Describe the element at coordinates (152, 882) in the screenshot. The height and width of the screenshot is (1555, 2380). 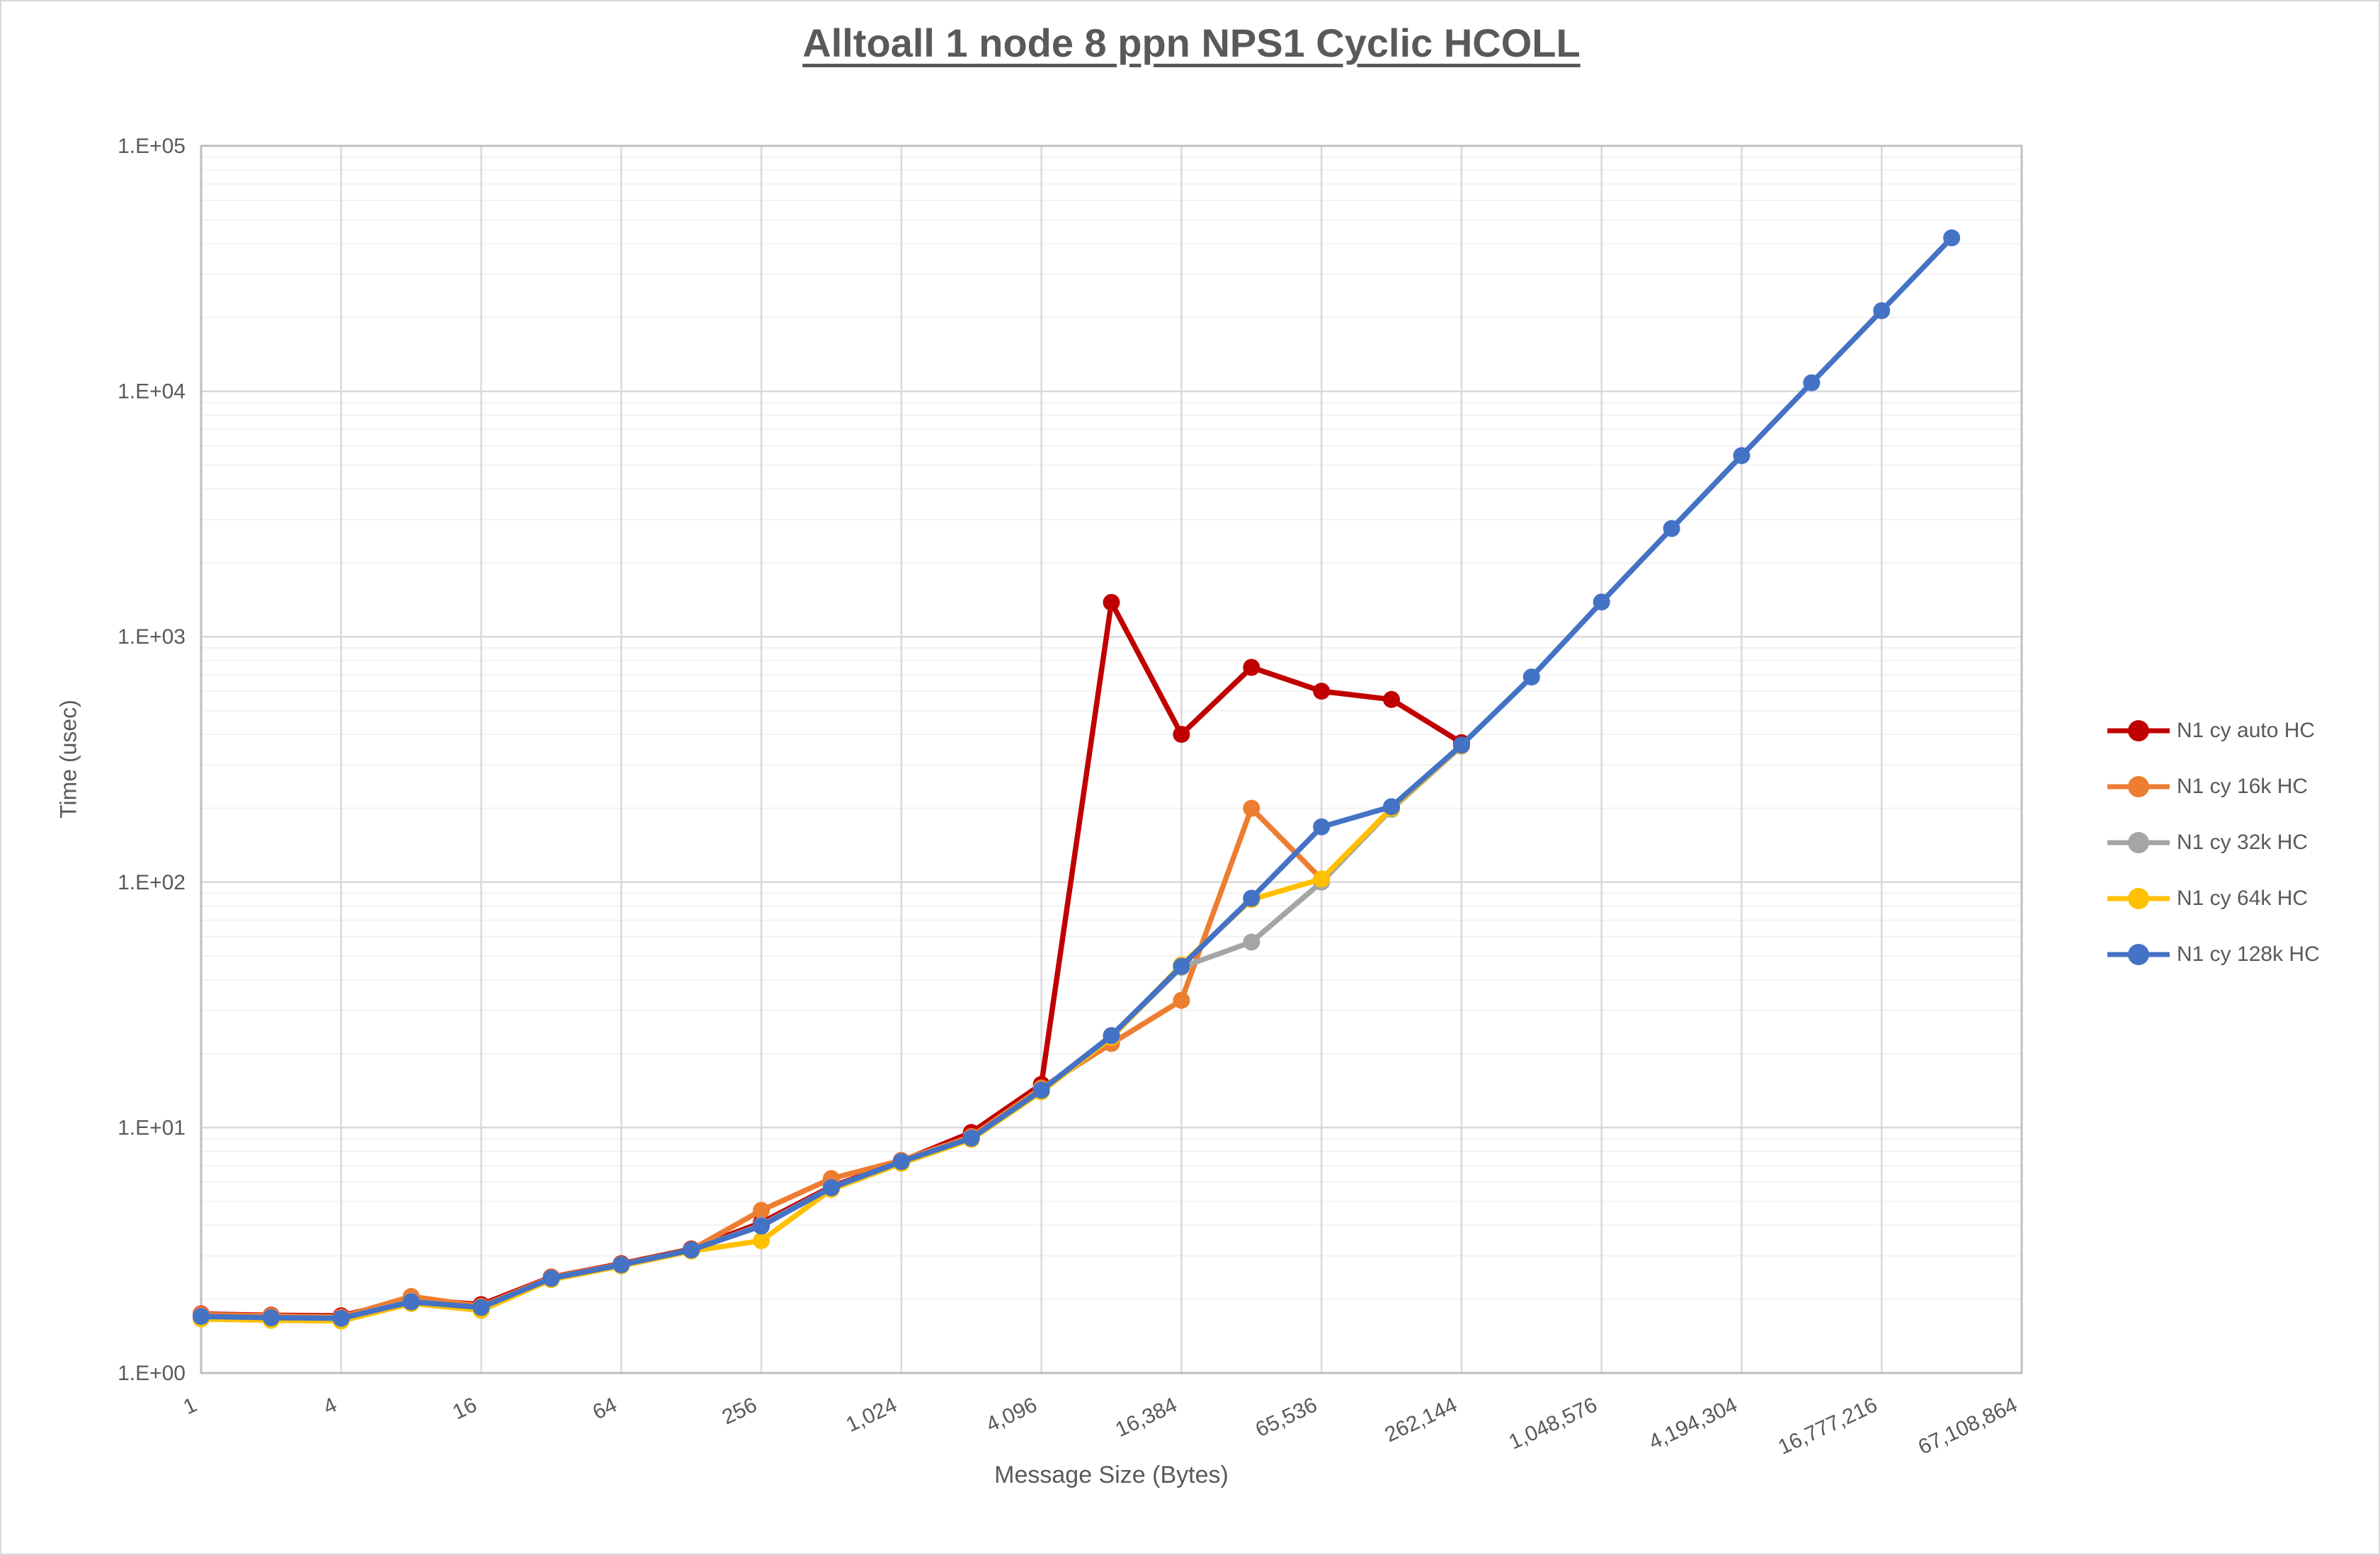
I see `y-tick-label: 1.E+02` at that location.